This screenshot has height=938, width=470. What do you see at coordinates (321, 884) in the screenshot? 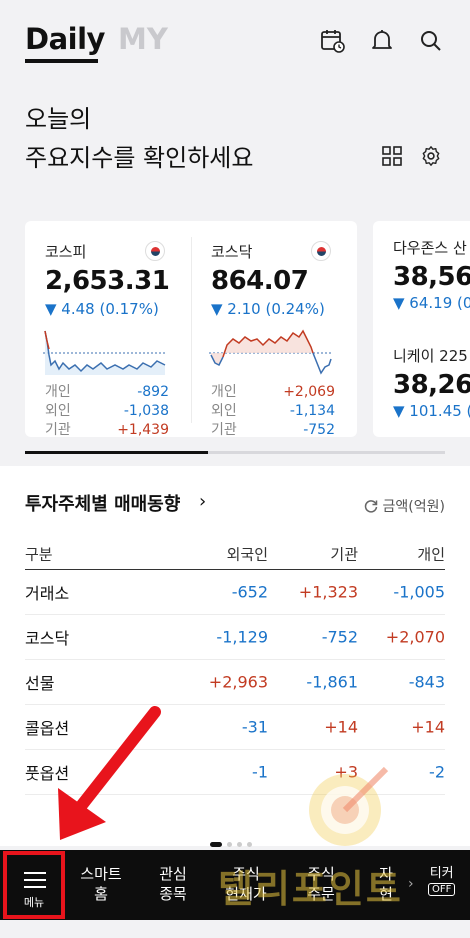
I see `nav-stock-order: 주식 주문` at bounding box center [321, 884].